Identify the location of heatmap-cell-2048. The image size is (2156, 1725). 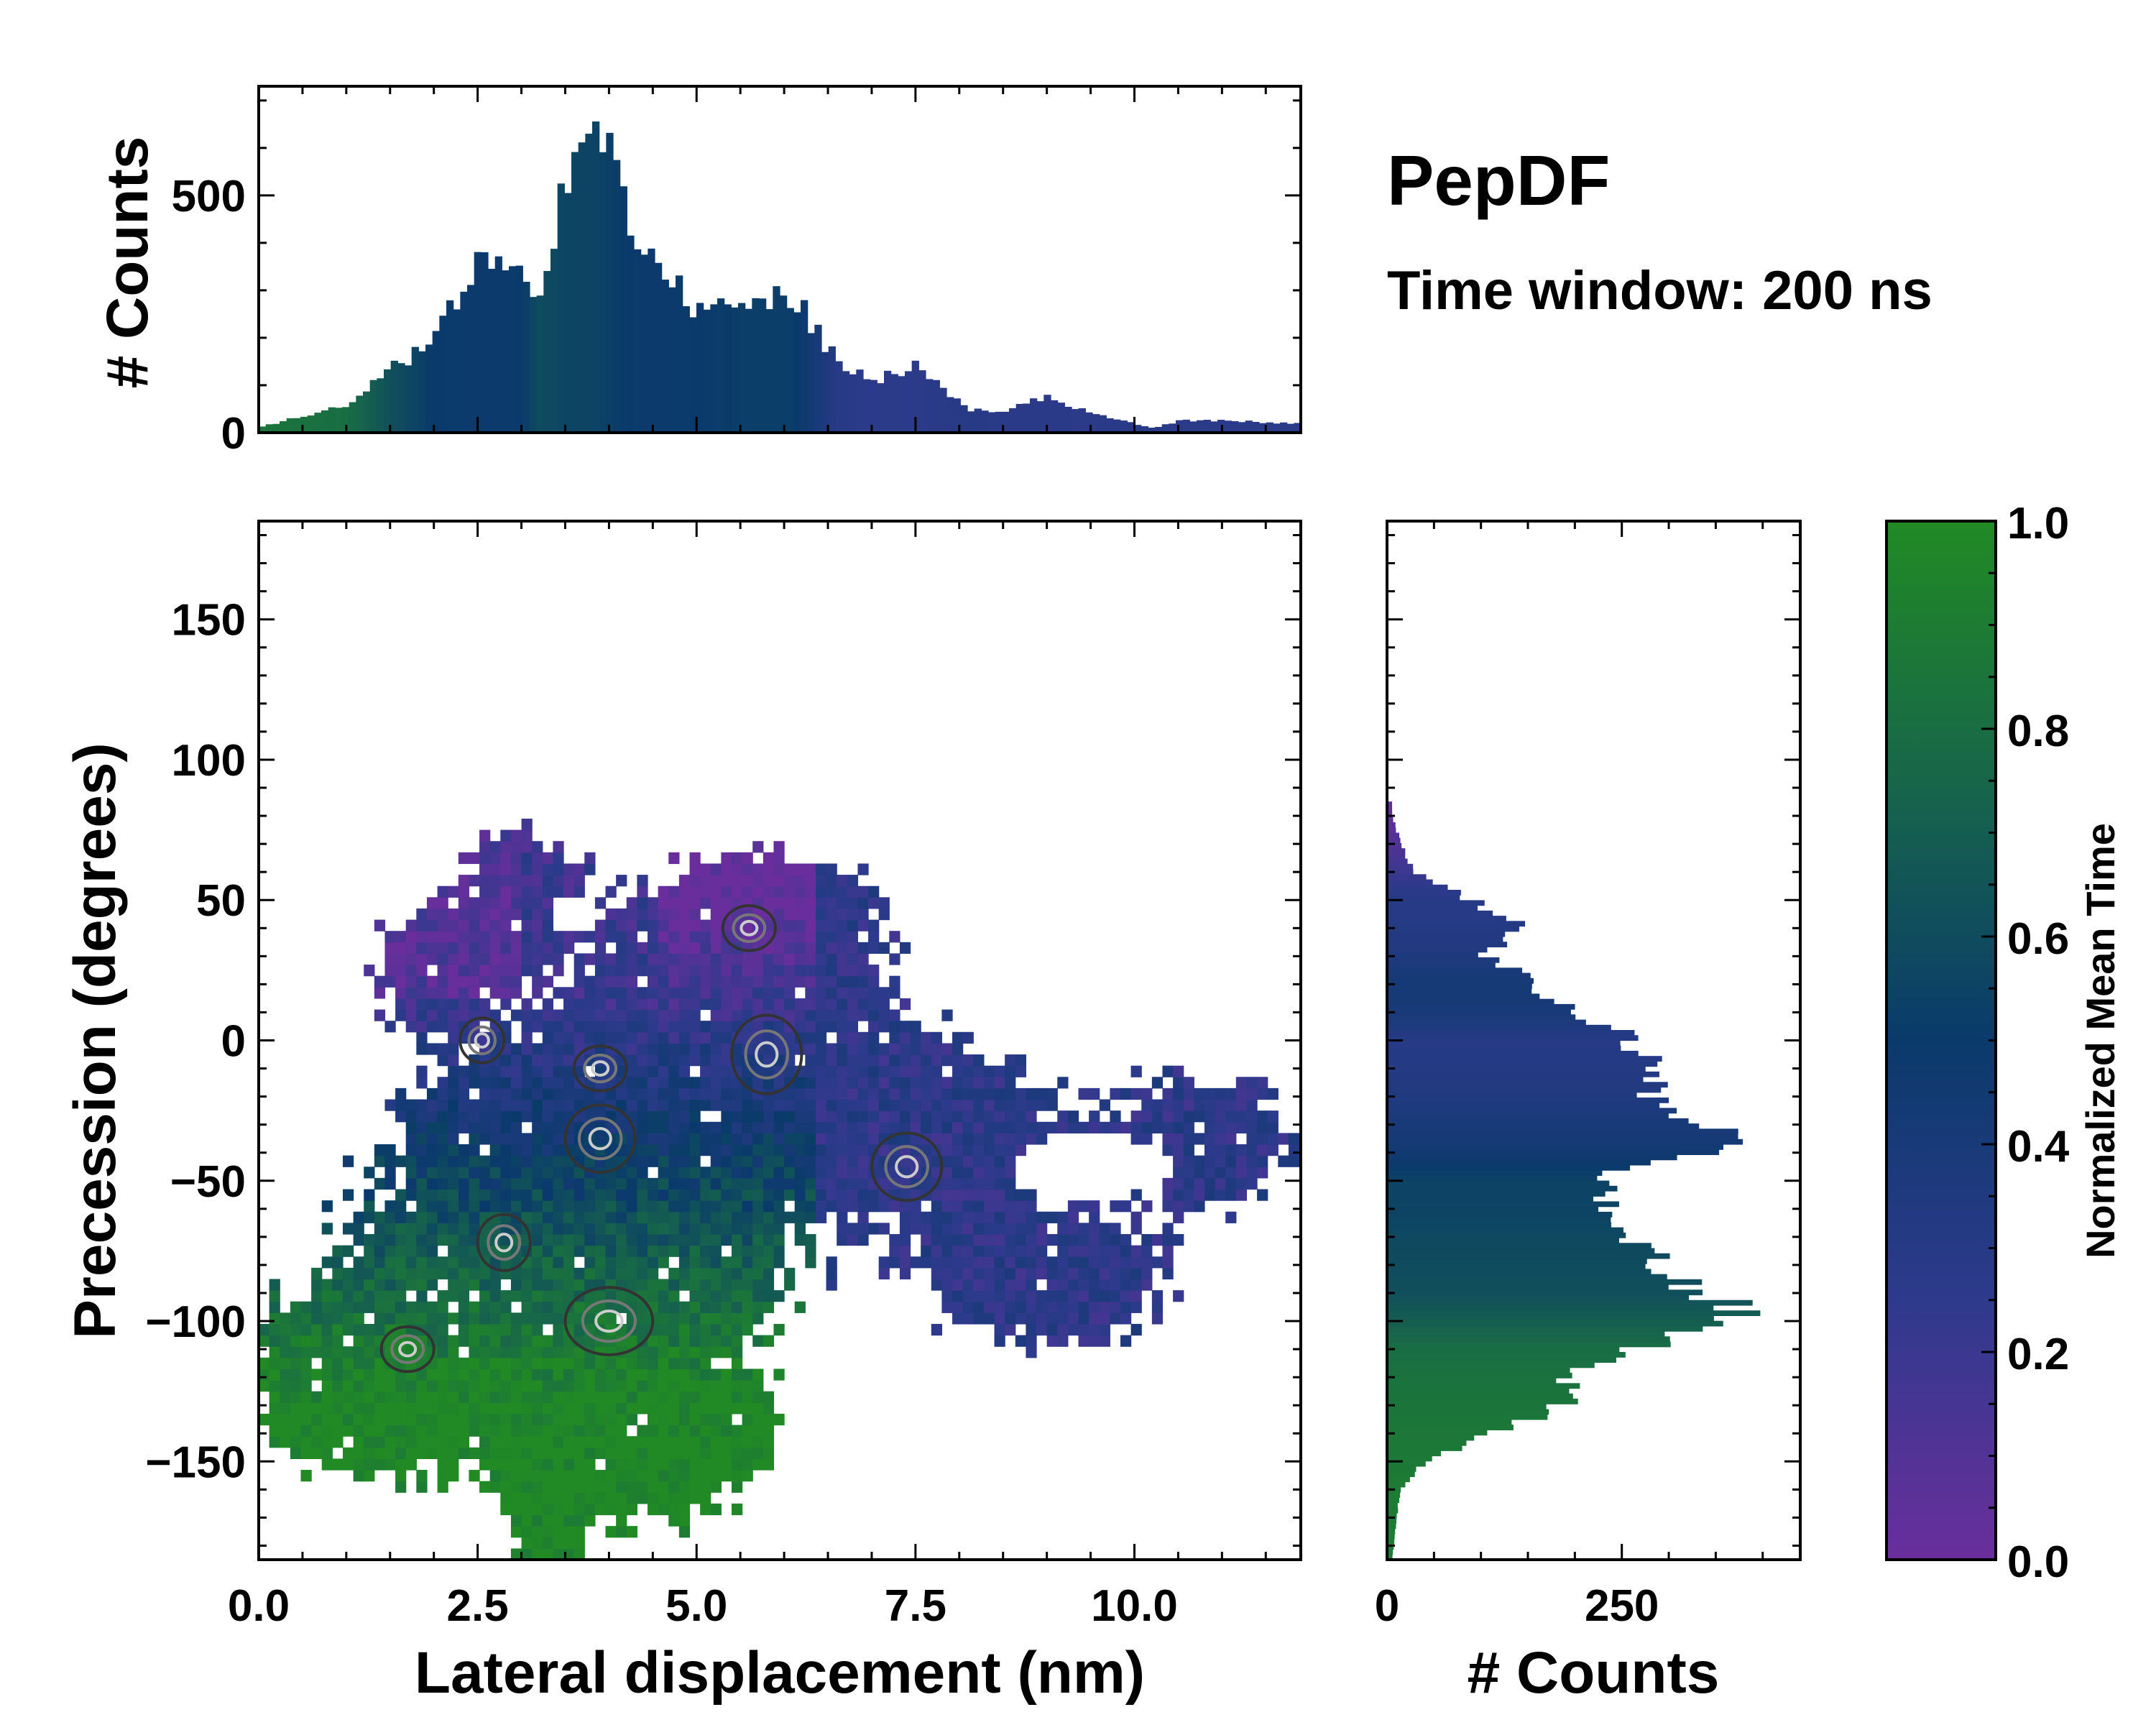
(748, 1273).